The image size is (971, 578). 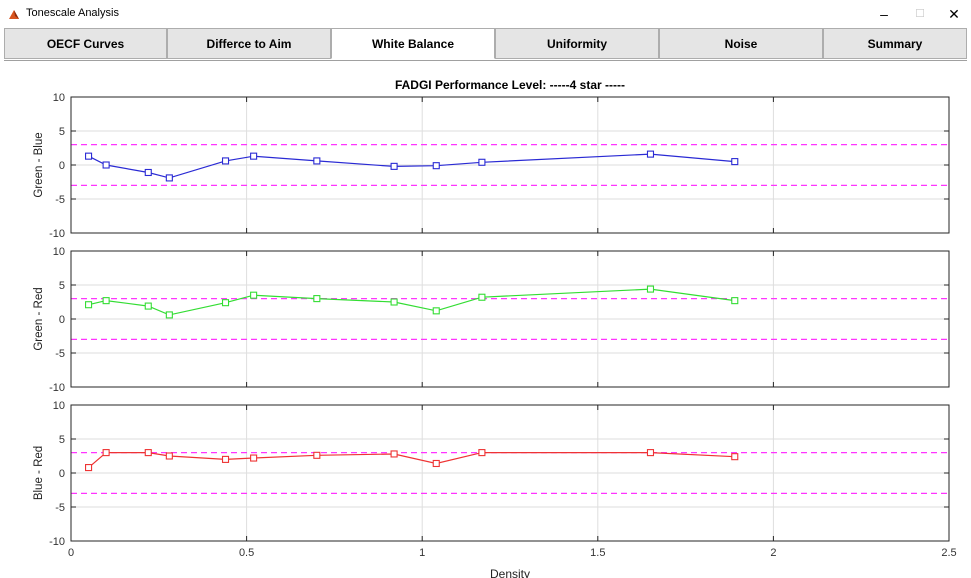 I want to click on x-axis-label: Density, so click(x=510, y=572).